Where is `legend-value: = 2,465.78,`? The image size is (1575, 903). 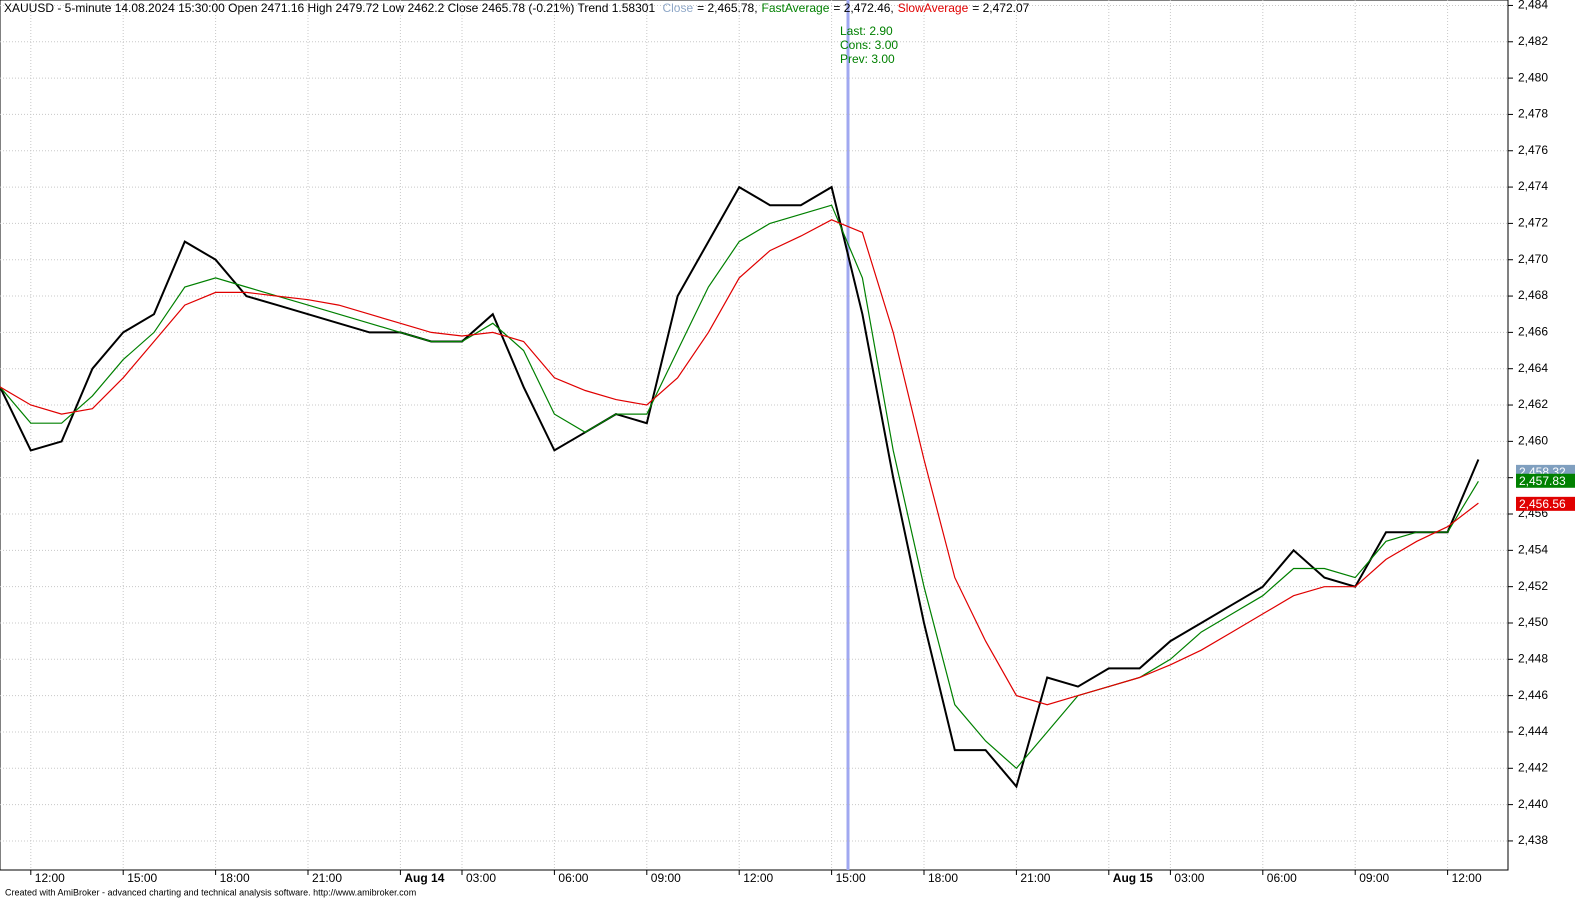 legend-value: = 2,465.78, is located at coordinates (727, 8).